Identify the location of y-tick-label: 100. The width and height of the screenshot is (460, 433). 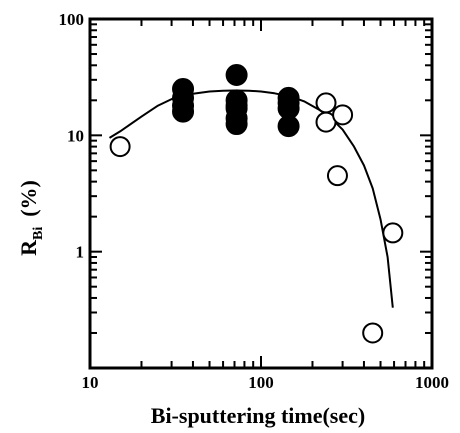
(72, 19).